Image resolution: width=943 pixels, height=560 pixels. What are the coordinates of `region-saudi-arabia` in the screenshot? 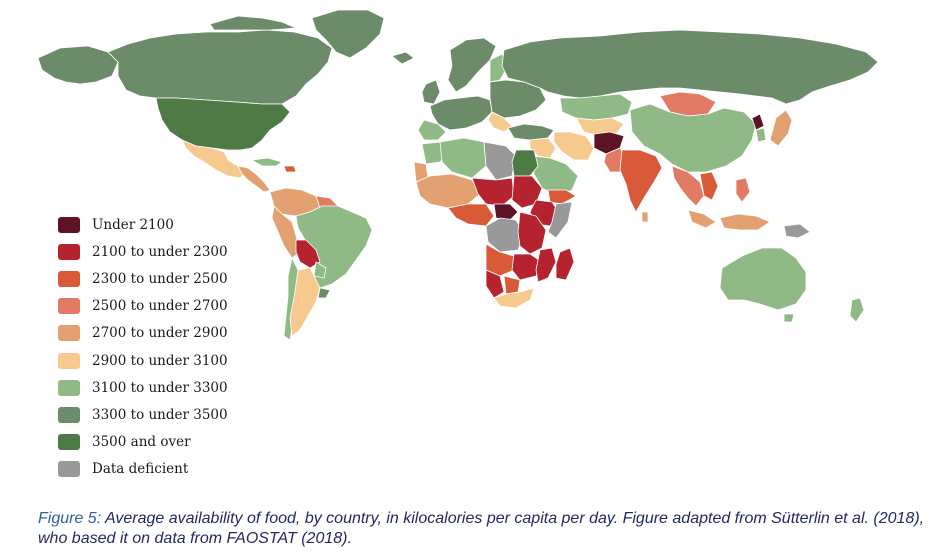 It's located at (555, 176).